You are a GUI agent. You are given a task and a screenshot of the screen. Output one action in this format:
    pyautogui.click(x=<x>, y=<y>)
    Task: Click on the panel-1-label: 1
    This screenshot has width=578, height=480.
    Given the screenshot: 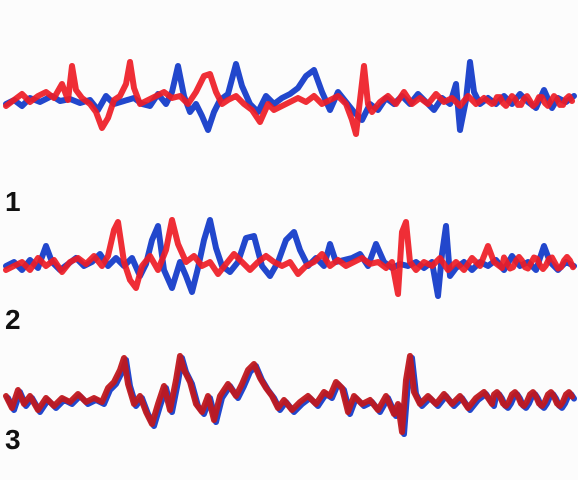 What is the action you would take?
    pyautogui.click(x=13, y=201)
    